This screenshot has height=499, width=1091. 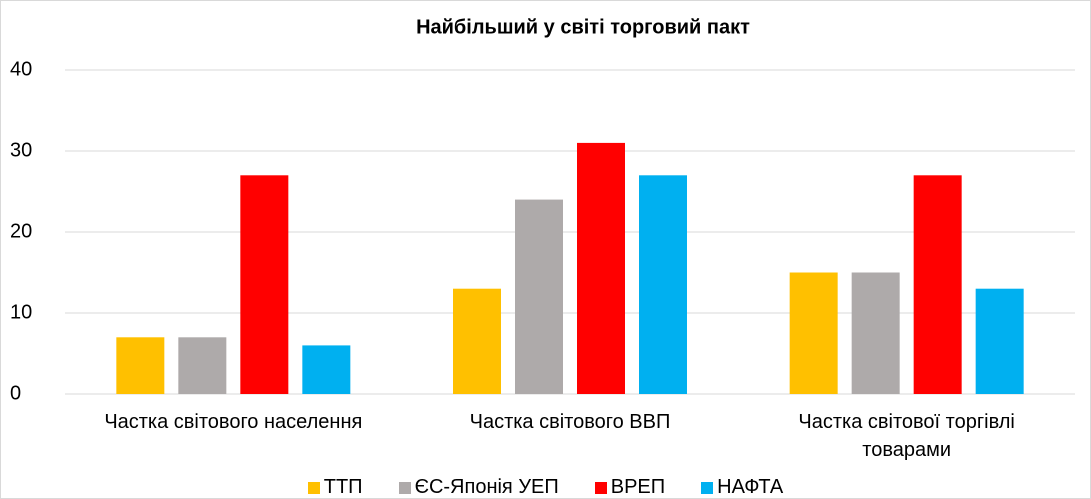 What do you see at coordinates (486, 487) in the screenshot?
I see `legend-label: ЄС-Японія УЕП` at bounding box center [486, 487].